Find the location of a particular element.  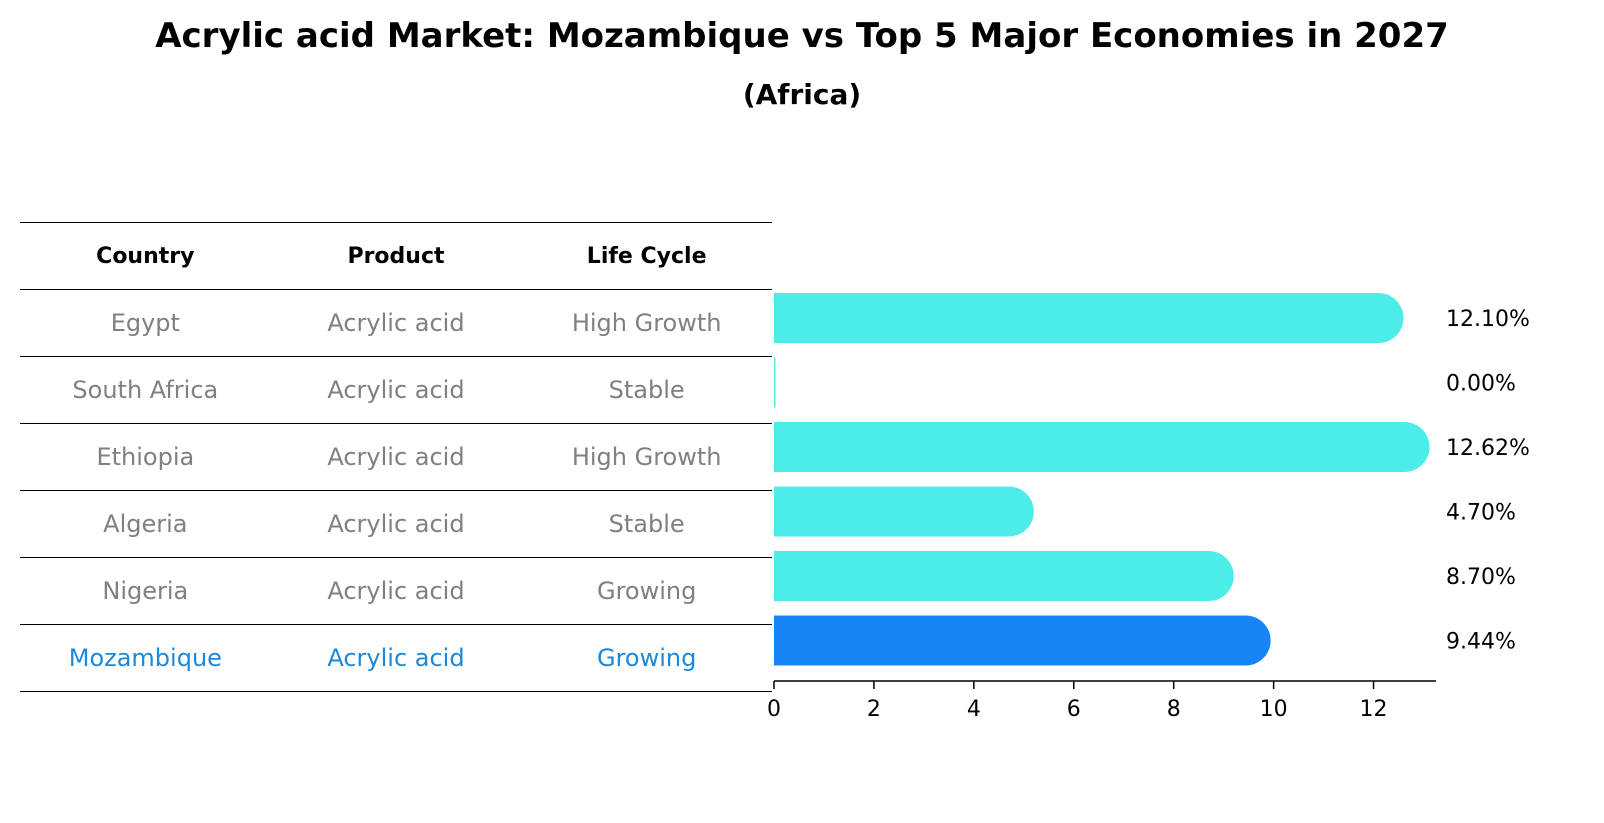

table-row: Ethiopia Acrylic acid High Growth is located at coordinates (396, 457).